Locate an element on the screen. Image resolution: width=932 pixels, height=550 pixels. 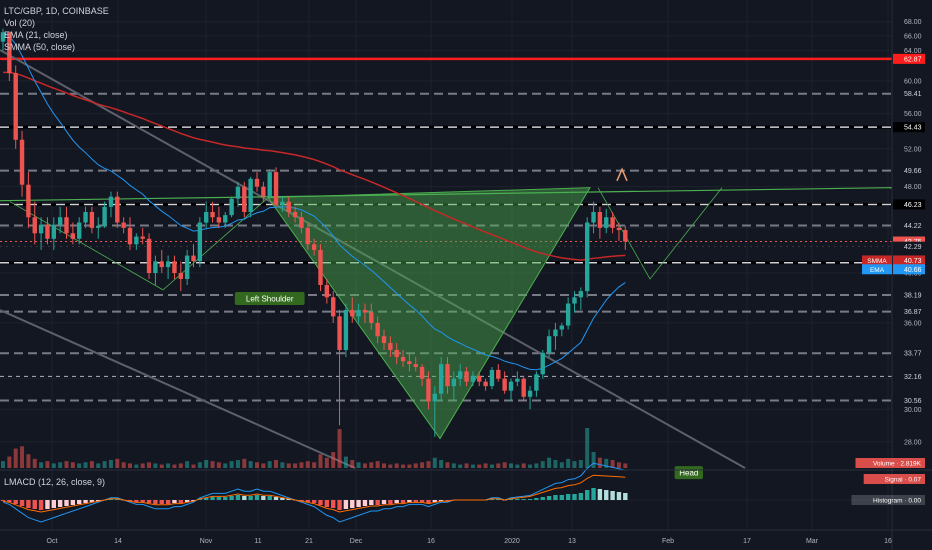
volume-legend: Vol (20) is located at coordinates (20, 23).